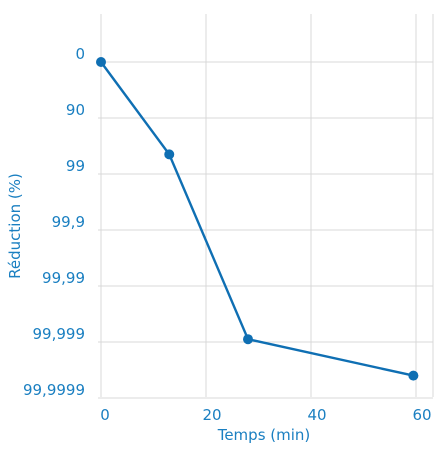 The width and height of the screenshot is (443, 455). What do you see at coordinates (316, 415) in the screenshot?
I see `x-tick-label: 40` at bounding box center [316, 415].